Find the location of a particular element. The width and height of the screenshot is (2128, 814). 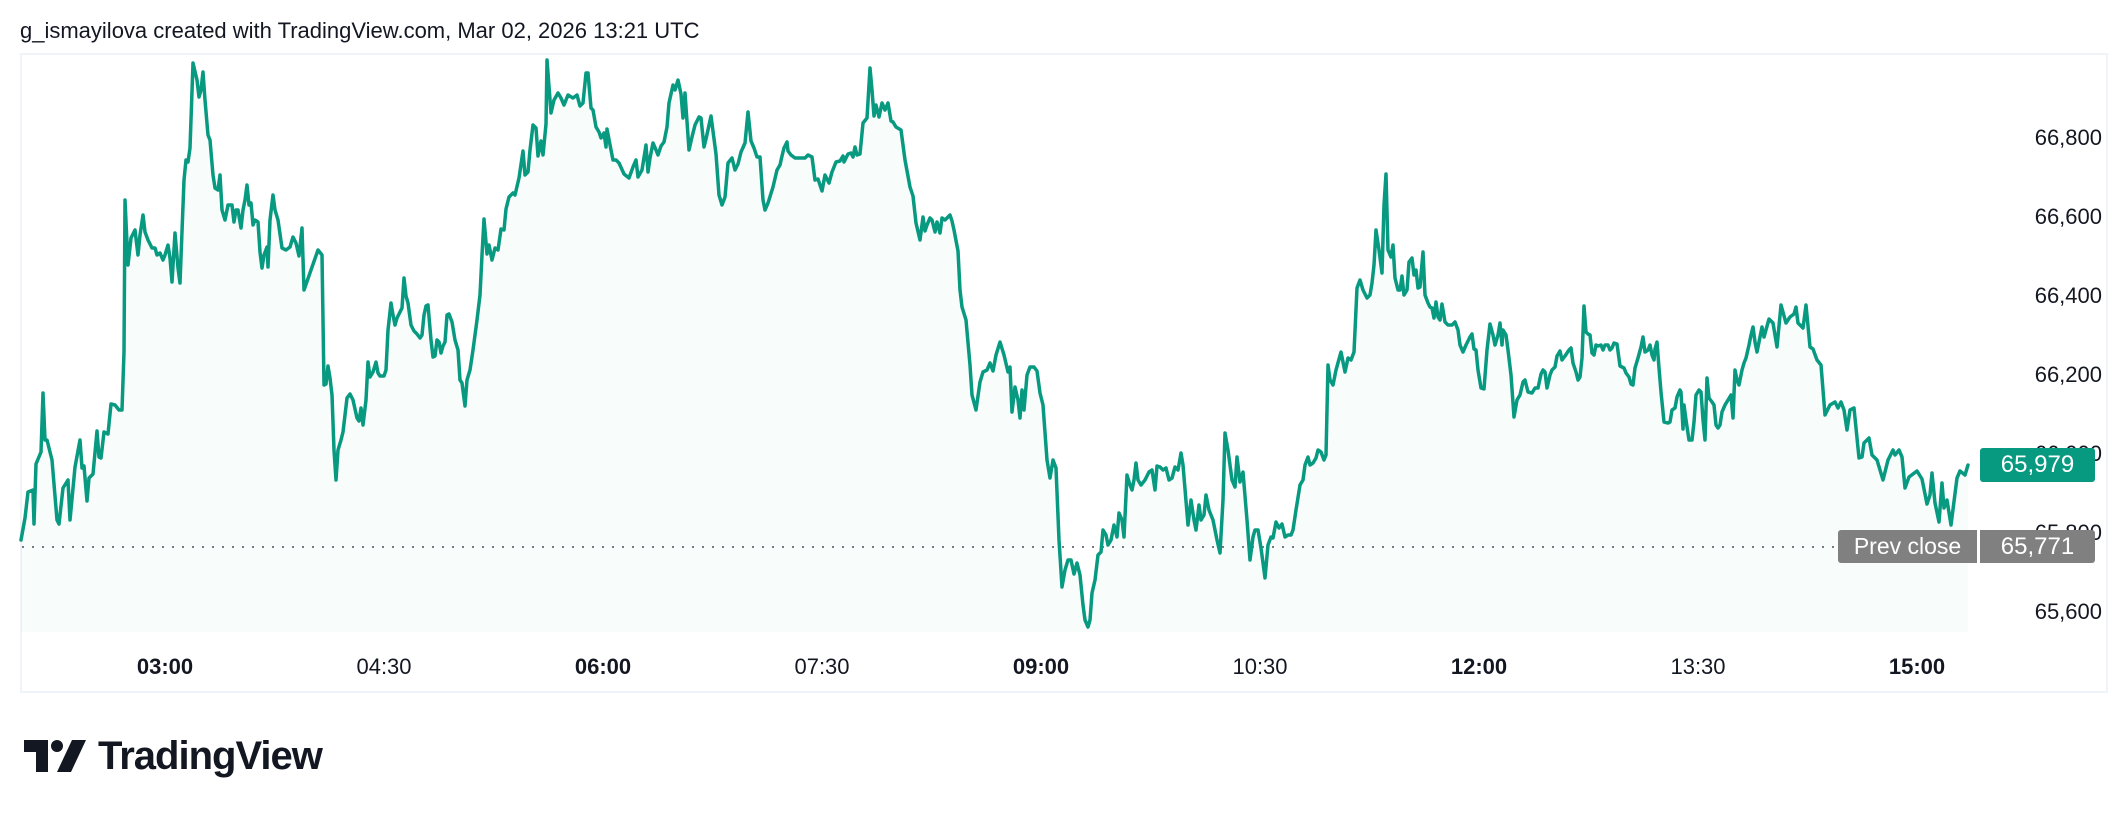

price-tick-label: 65,600 is located at coordinates (2068, 611).